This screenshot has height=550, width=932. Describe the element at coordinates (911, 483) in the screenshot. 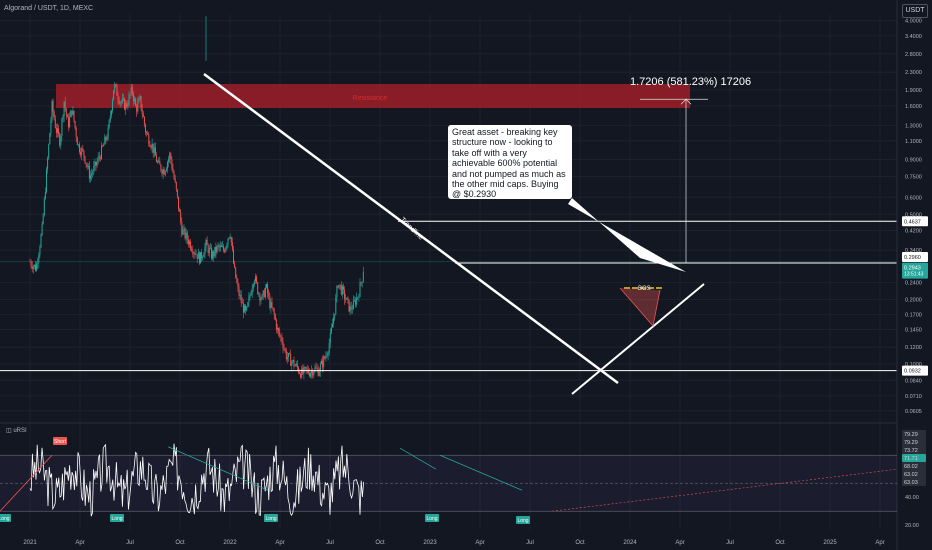

I see `rsi-badge: 63.03` at that location.